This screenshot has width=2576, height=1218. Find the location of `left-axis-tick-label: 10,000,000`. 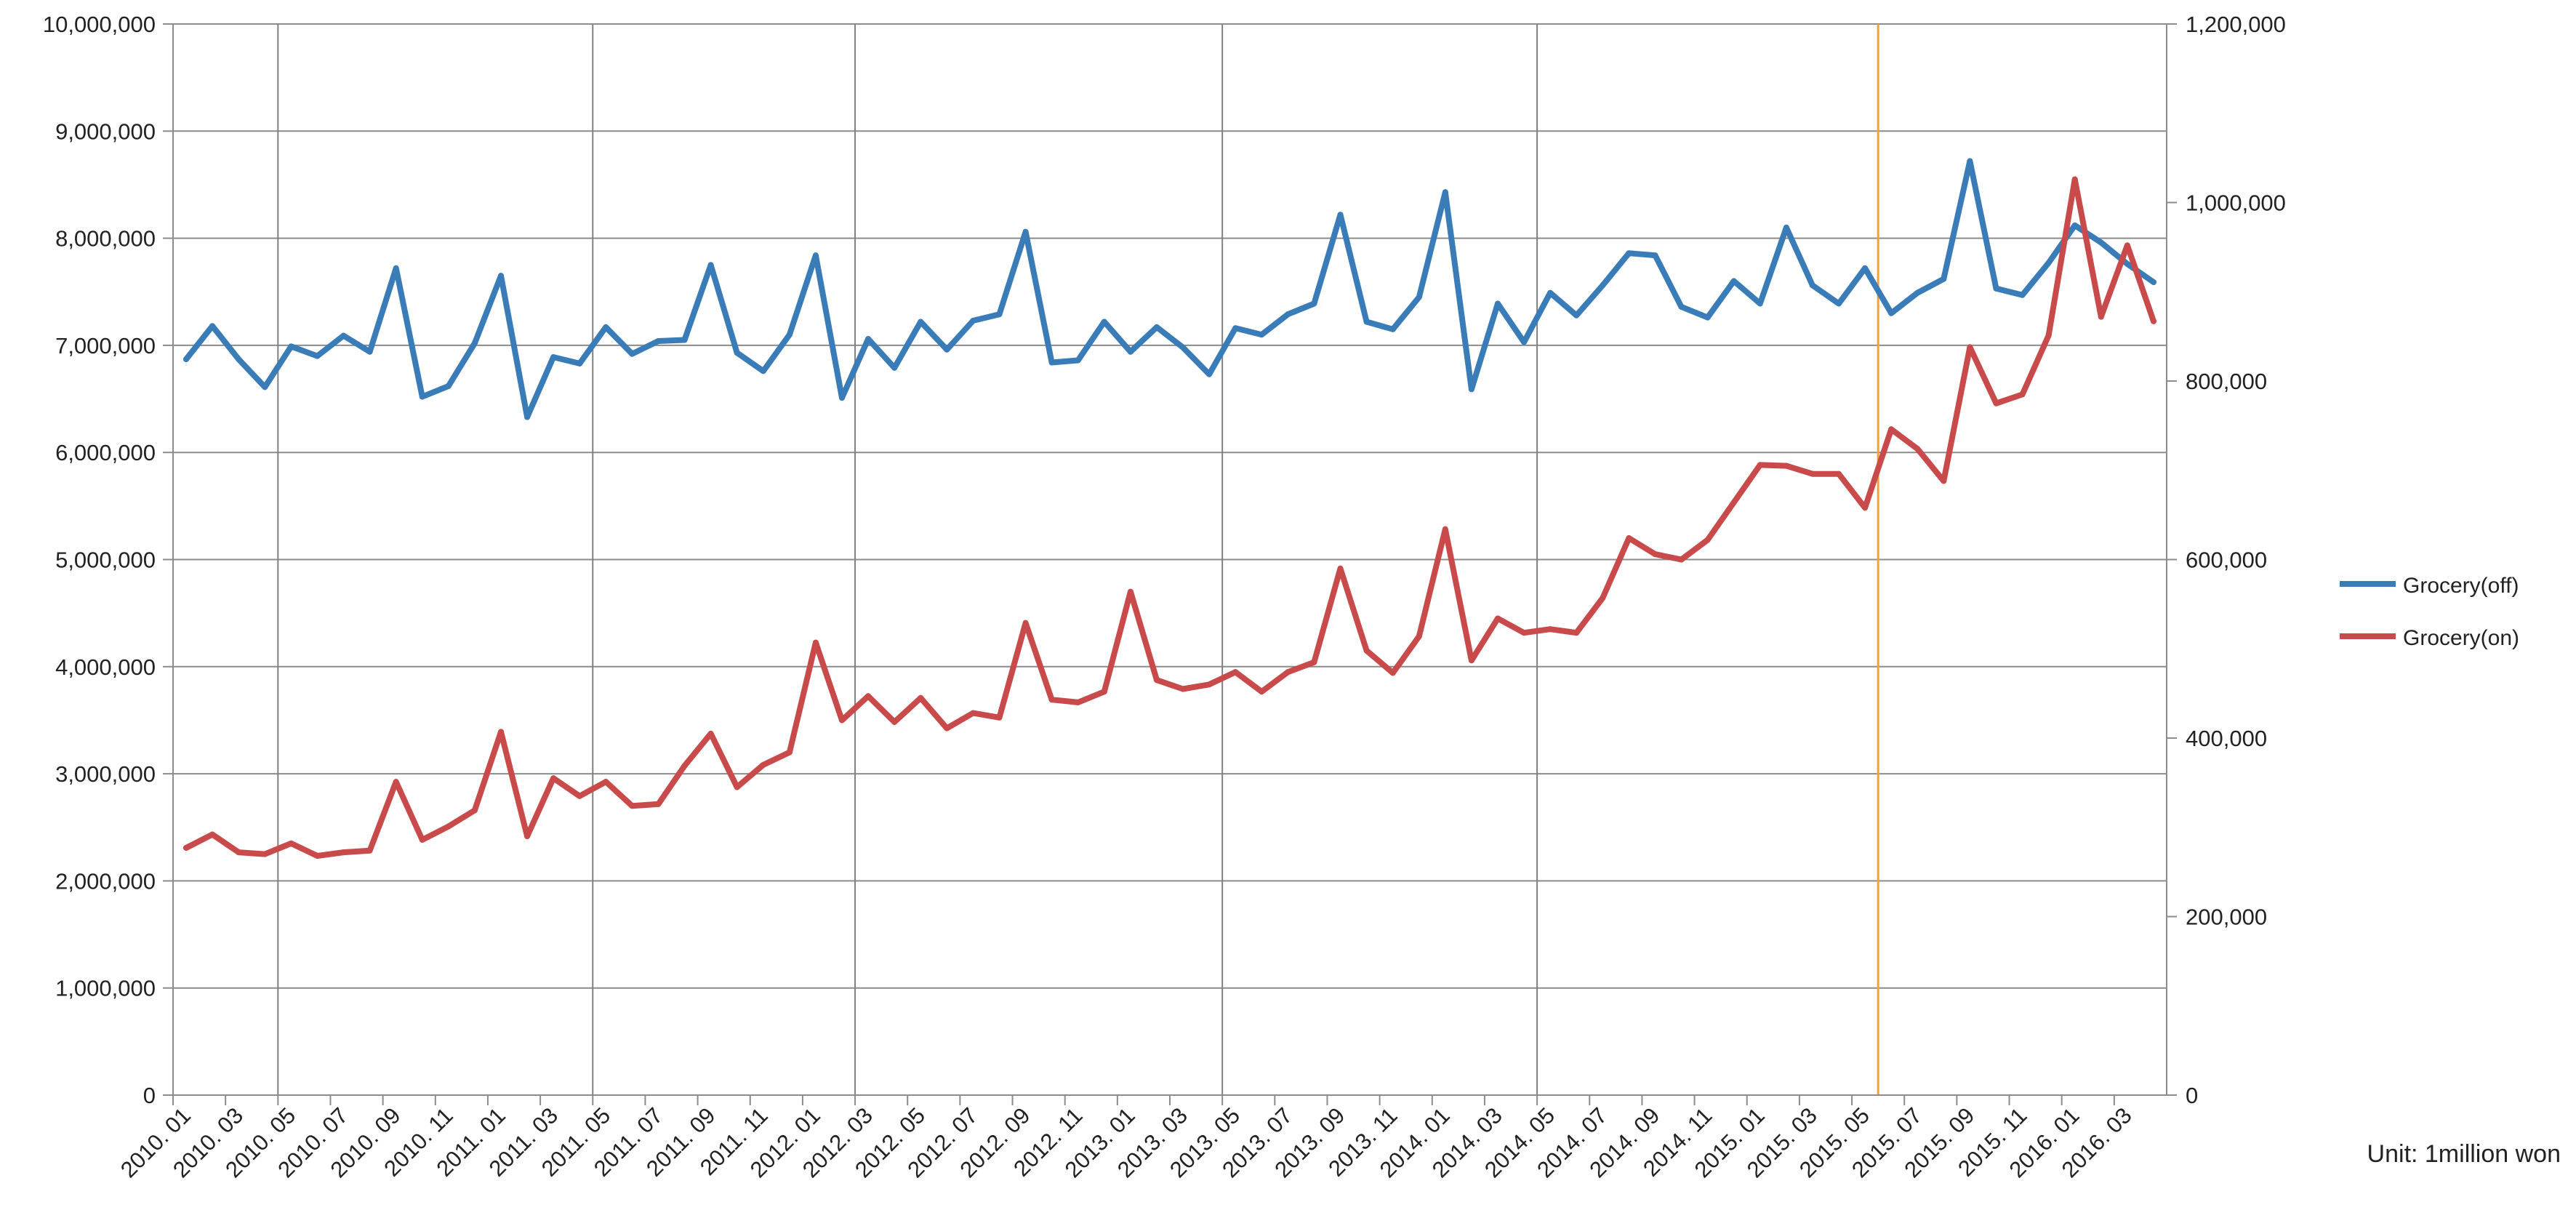

left-axis-tick-label: 10,000,000 is located at coordinates (100, 24).